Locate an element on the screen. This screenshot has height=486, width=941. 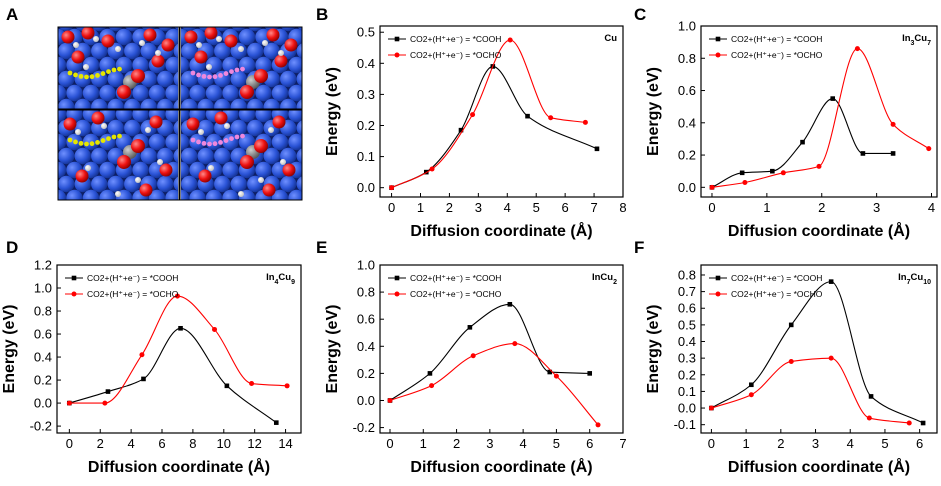
plot-frame is located at coordinates (501, 111).